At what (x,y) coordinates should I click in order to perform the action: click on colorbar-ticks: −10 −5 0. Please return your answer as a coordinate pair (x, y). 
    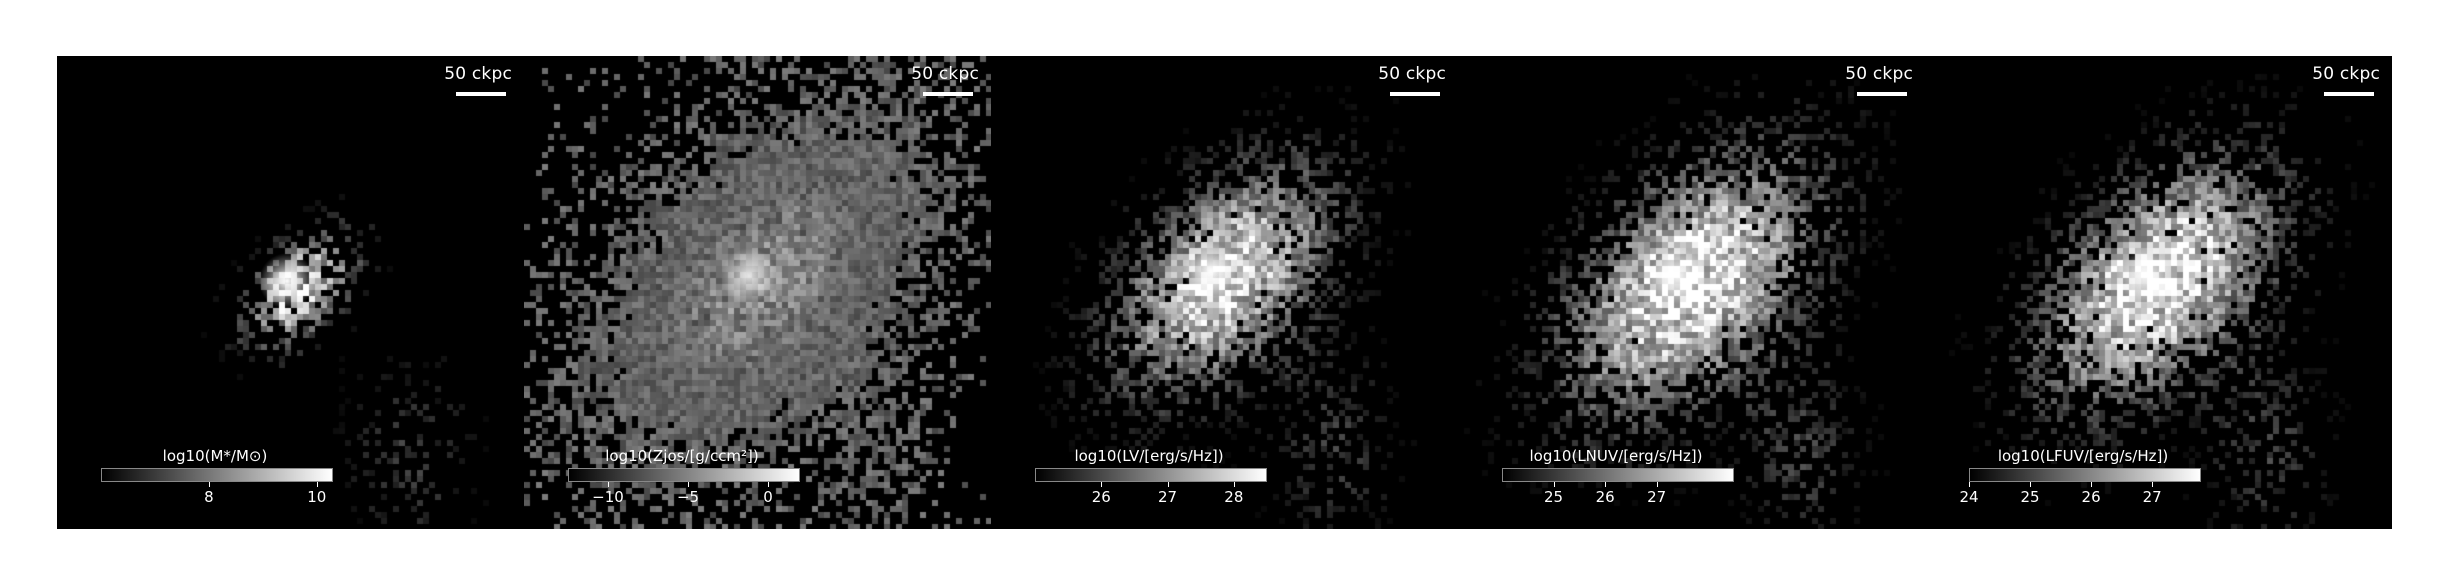
    Looking at the image, I should click on (684, 497).